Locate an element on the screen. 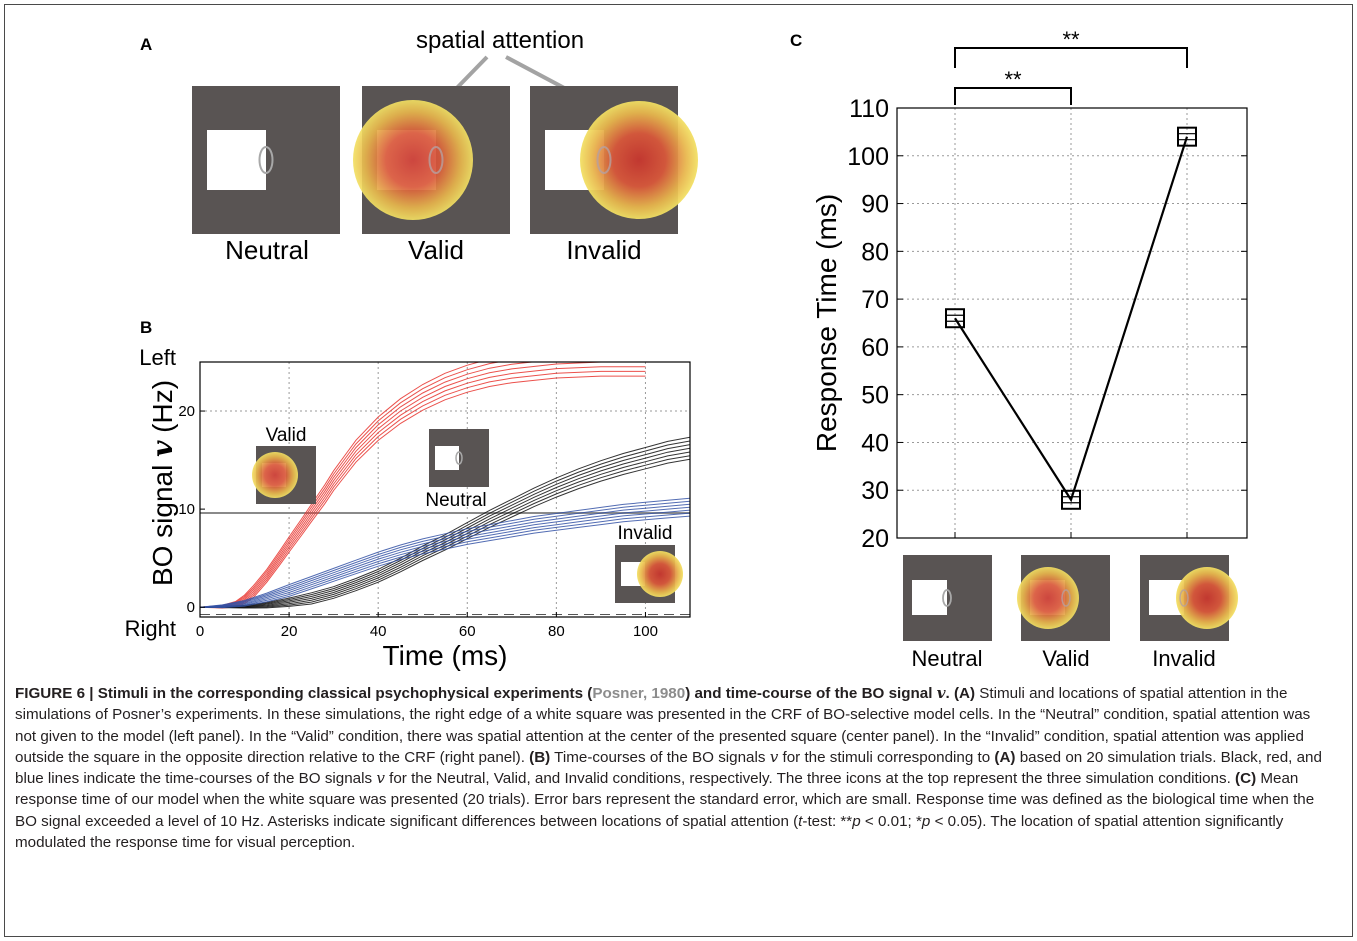 Image resolution: width=1357 pixels, height=941 pixels. significance-brackets is located at coordinates (1071, 76).